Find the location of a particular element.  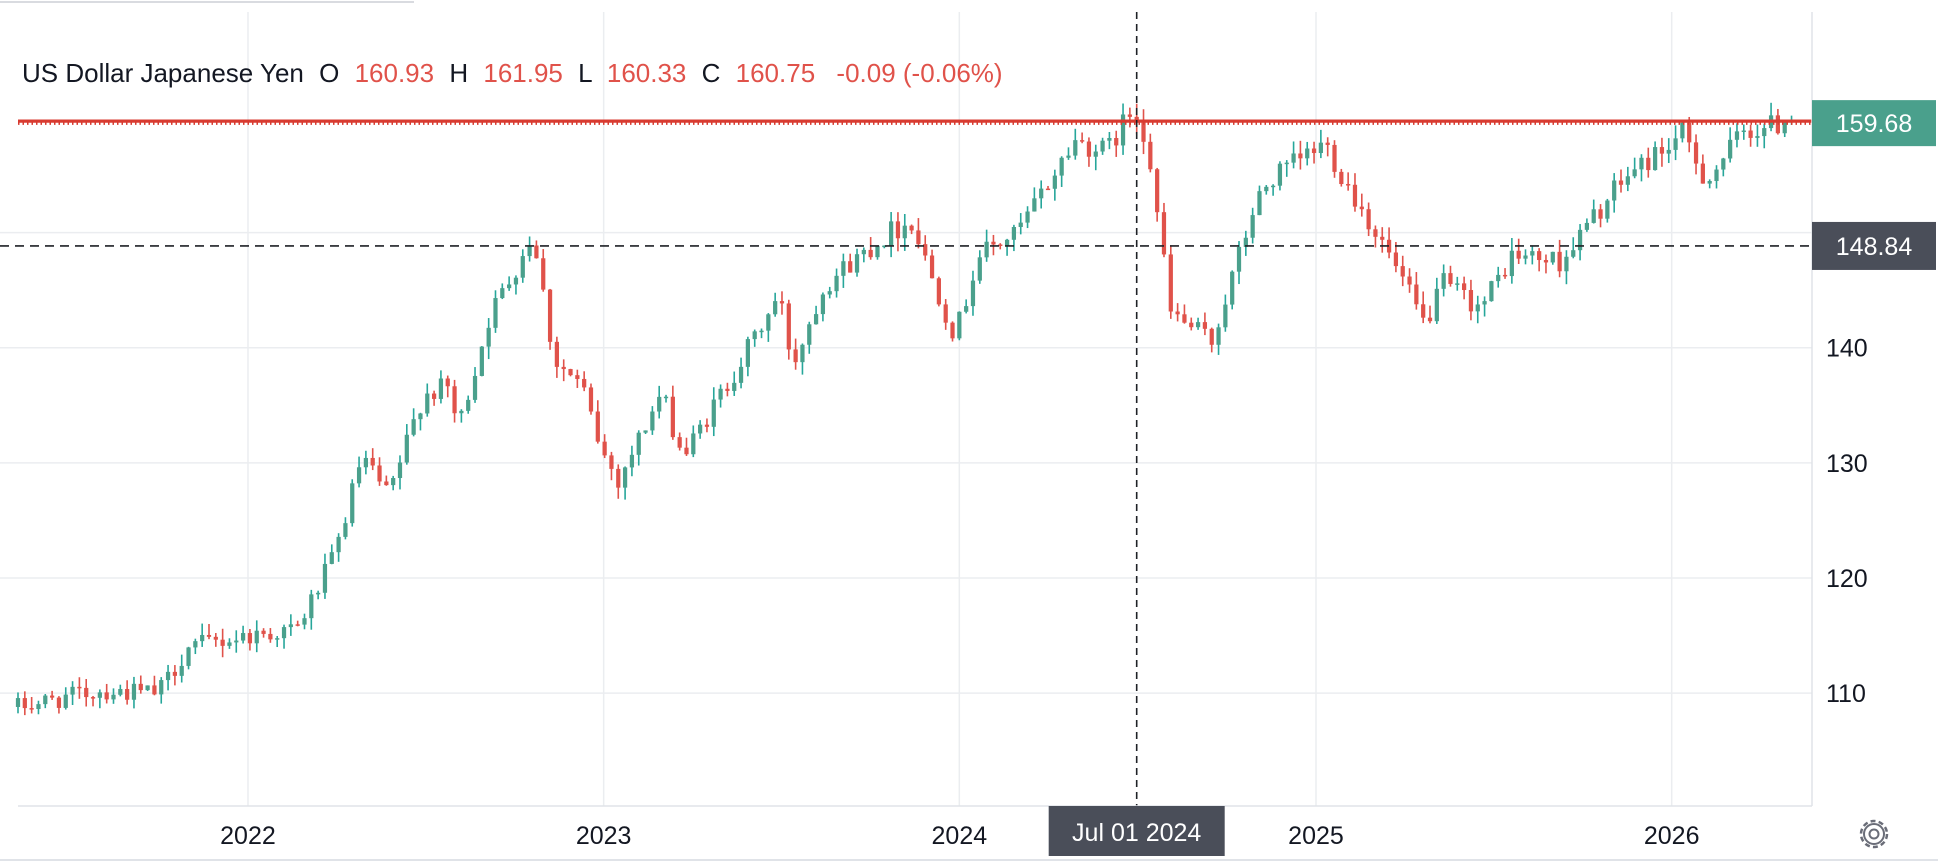

crosshair-price-label: 148.84 is located at coordinates (1874, 247).